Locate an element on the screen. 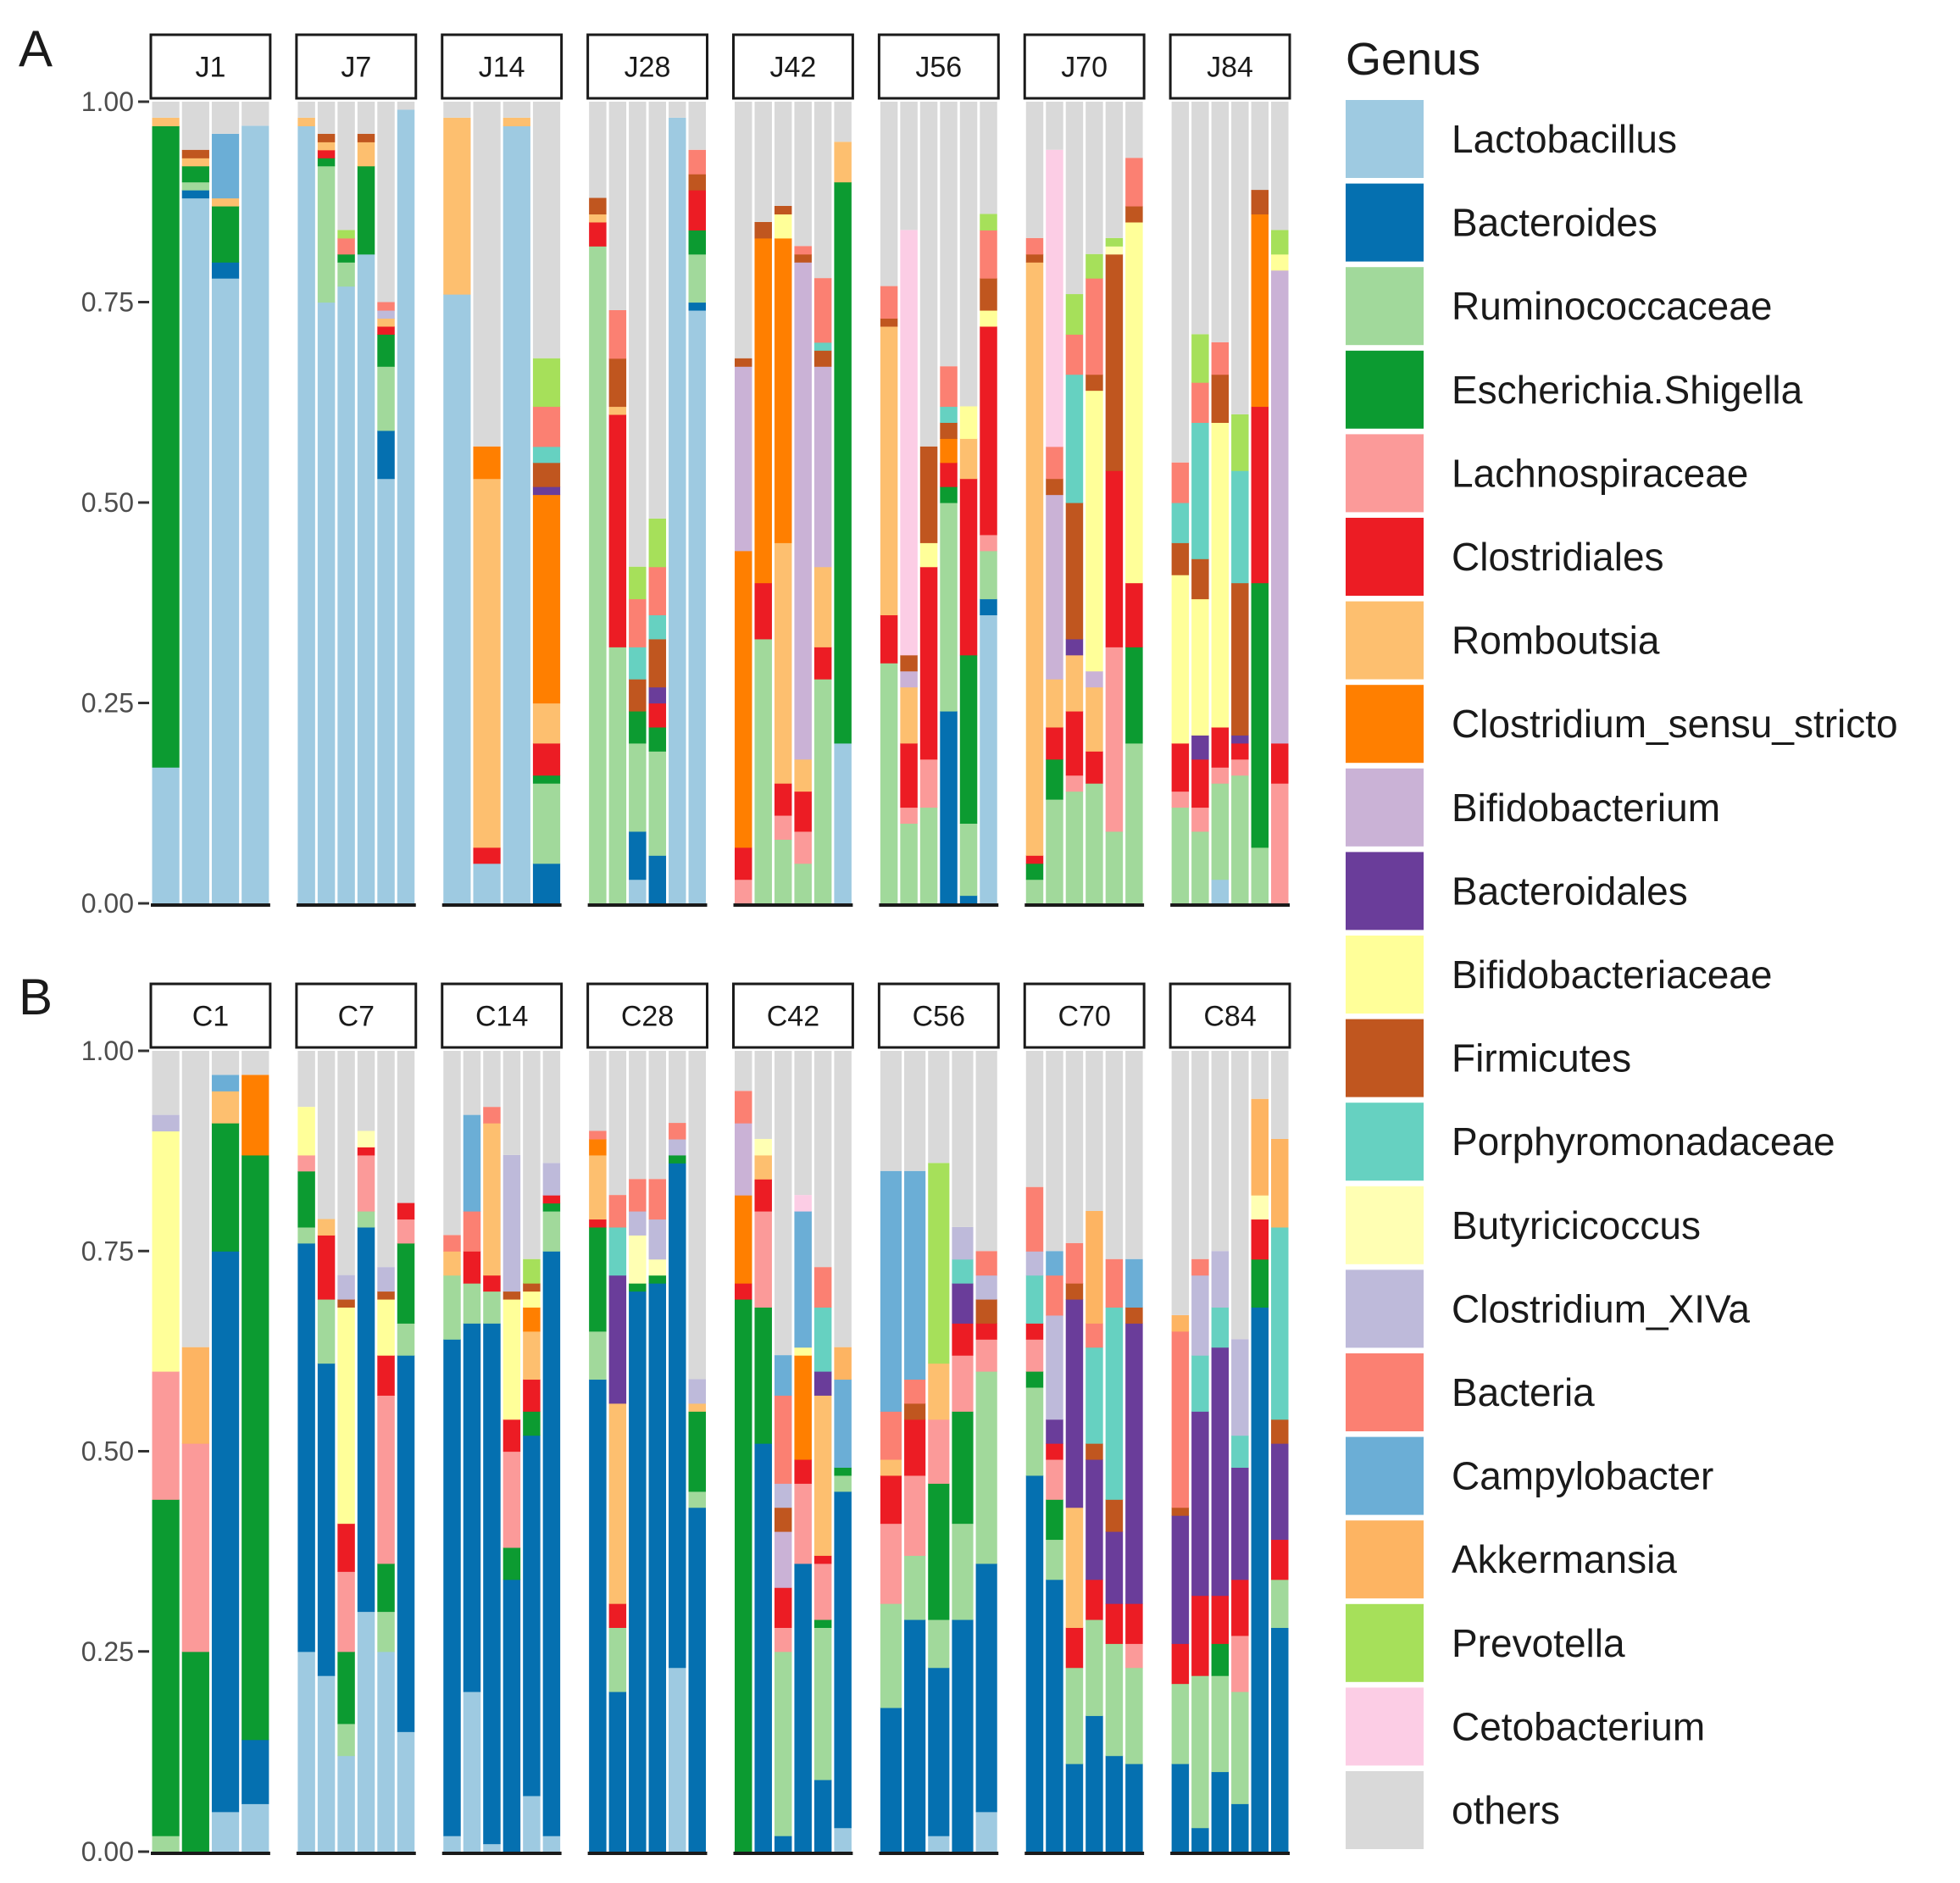  legend-item-prevotella: Prevotella is located at coordinates (1485, 1642).